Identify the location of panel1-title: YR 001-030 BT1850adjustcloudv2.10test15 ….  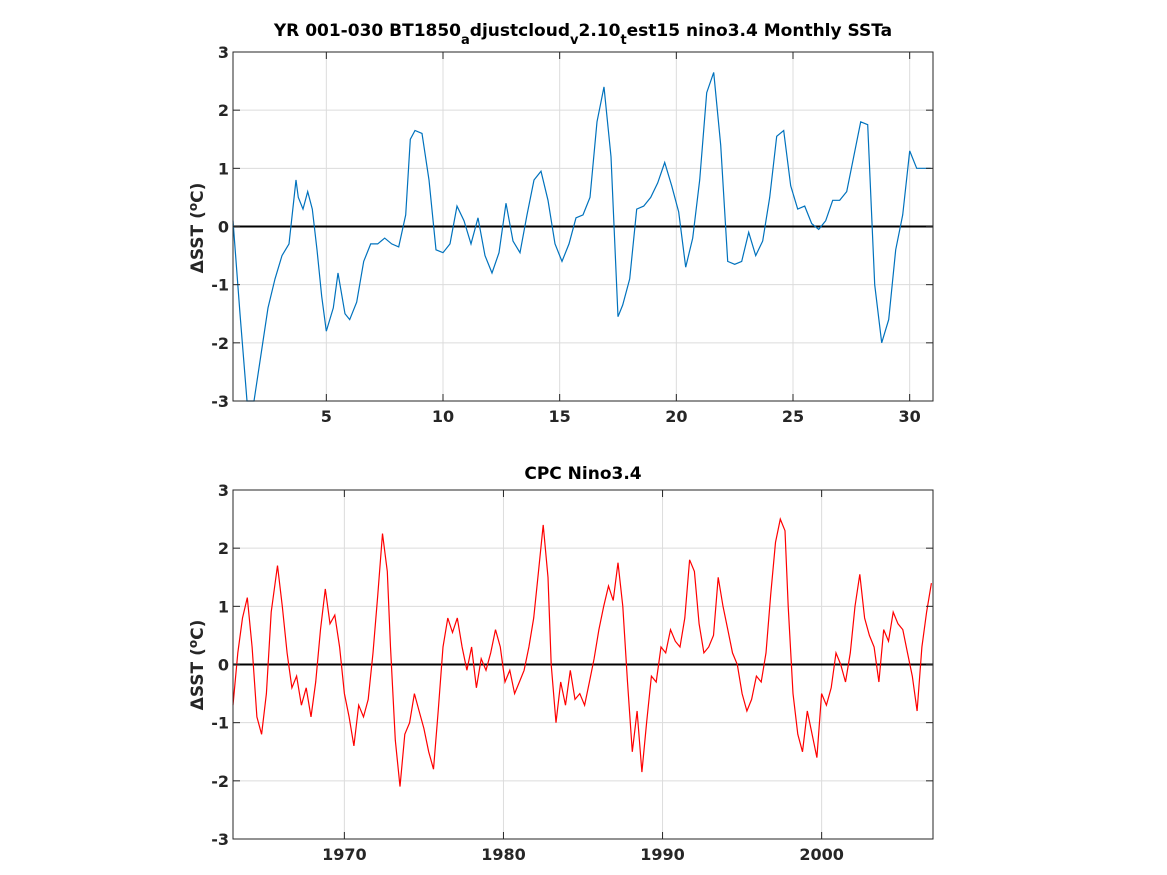
(582, 34).